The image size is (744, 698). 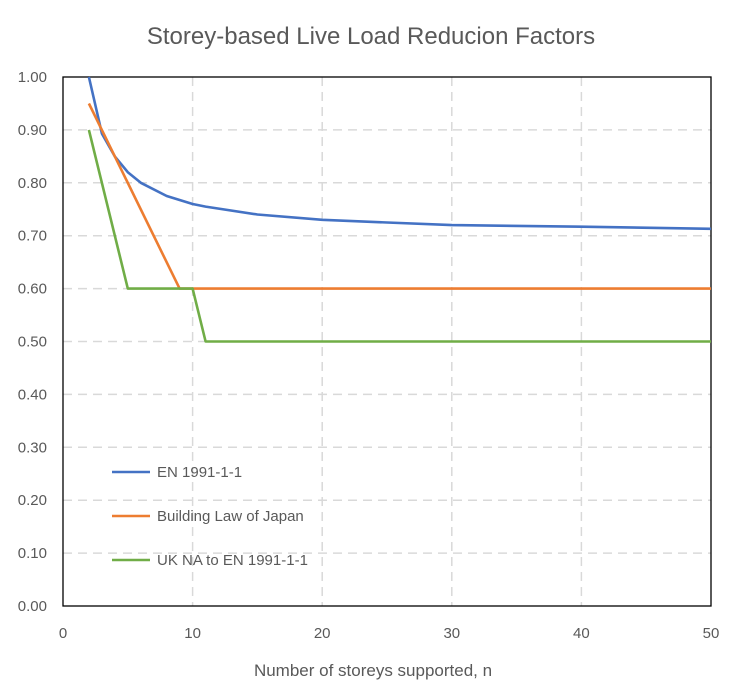 I want to click on chart-title: Storey-based Live Load Reducion Factors, so click(x=371, y=36).